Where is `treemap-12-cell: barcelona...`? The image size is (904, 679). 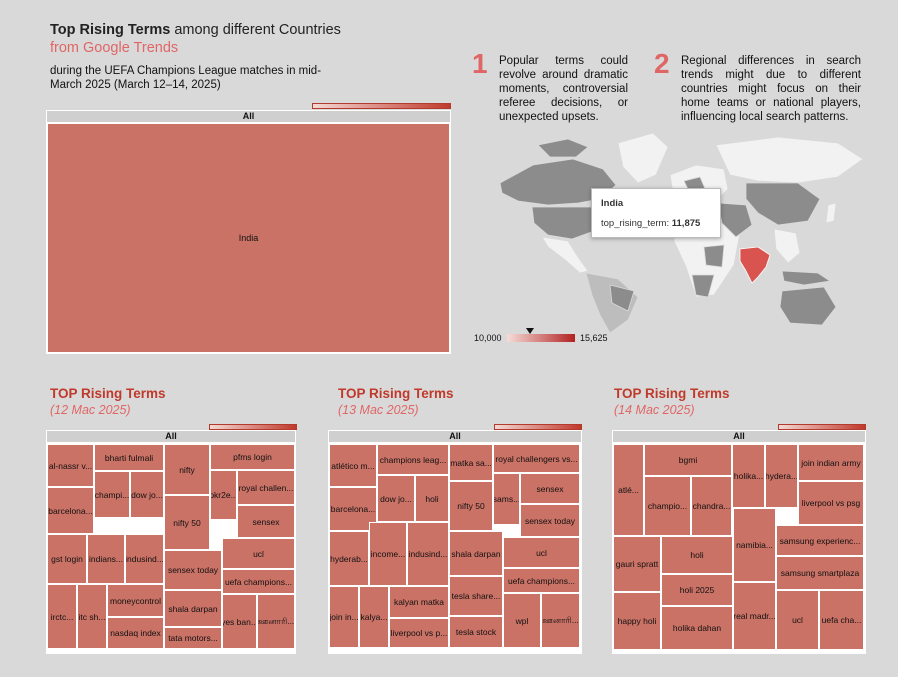
treemap-12-cell: barcelona... is located at coordinates (70, 510).